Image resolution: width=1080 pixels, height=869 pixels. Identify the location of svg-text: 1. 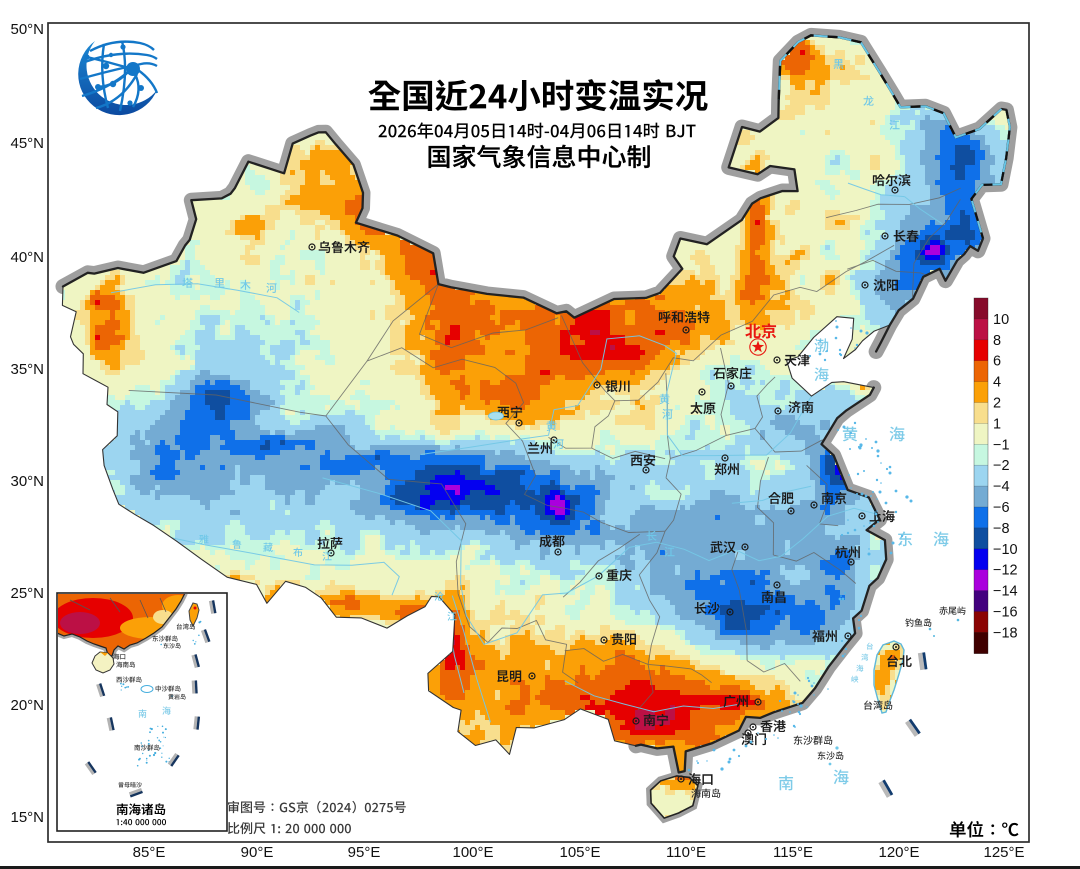
(997, 424).